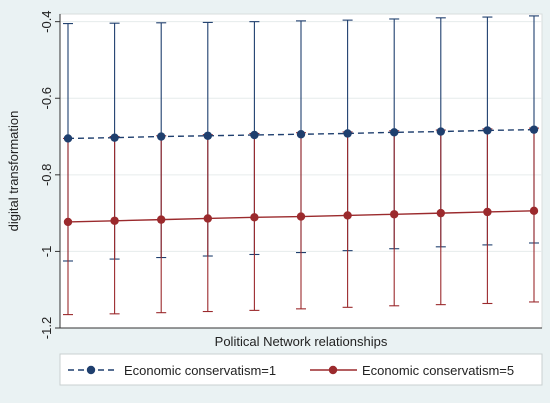 This screenshot has height=403, width=550. What do you see at coordinates (13, 171) in the screenshot?
I see `y-axis-label: digital transformation` at bounding box center [13, 171].